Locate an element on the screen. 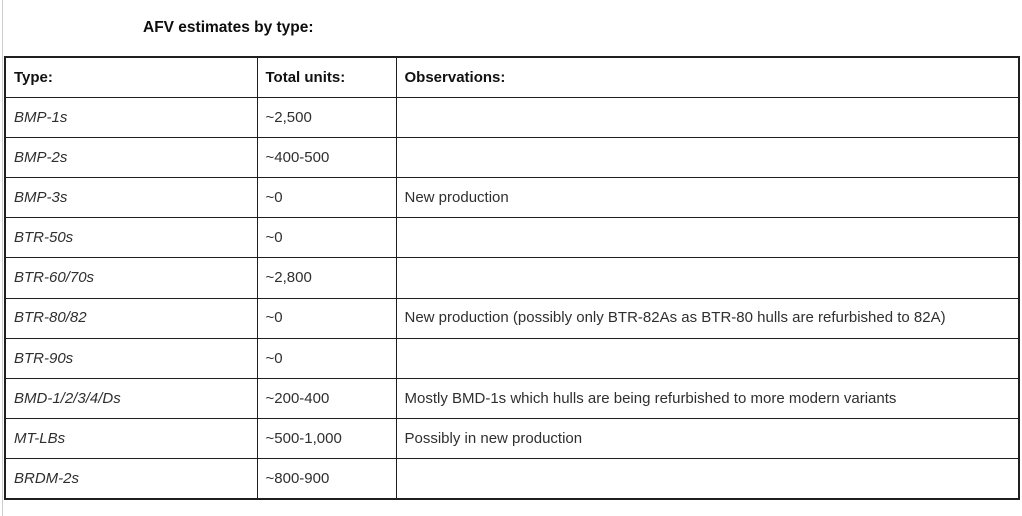  cell-type: MT-LBs is located at coordinates (131, 438).